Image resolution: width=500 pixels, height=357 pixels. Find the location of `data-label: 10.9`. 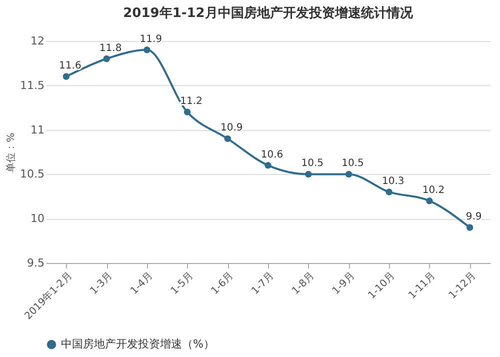

data-label: 10.9 is located at coordinates (231, 128).